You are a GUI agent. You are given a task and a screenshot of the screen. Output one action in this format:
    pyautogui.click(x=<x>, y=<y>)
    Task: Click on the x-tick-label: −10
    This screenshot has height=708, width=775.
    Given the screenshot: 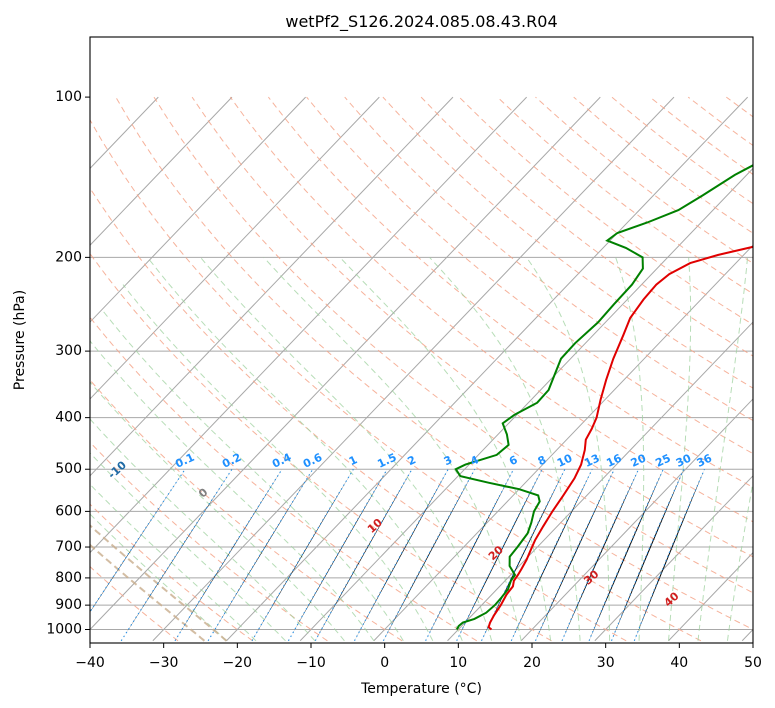 What is the action you would take?
    pyautogui.click(x=311, y=663)
    